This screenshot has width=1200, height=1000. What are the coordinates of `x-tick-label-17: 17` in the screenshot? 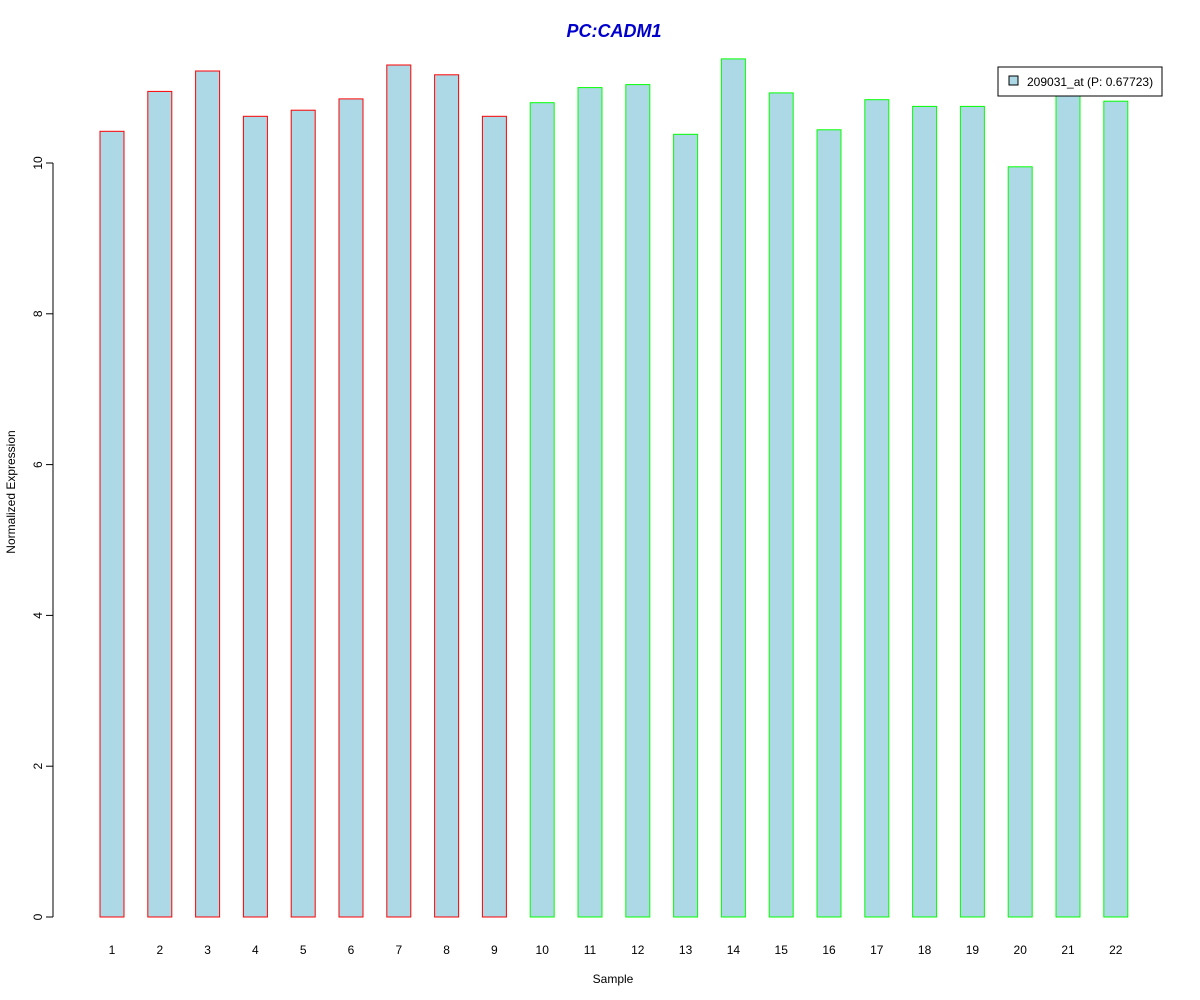 It's located at (877, 950).